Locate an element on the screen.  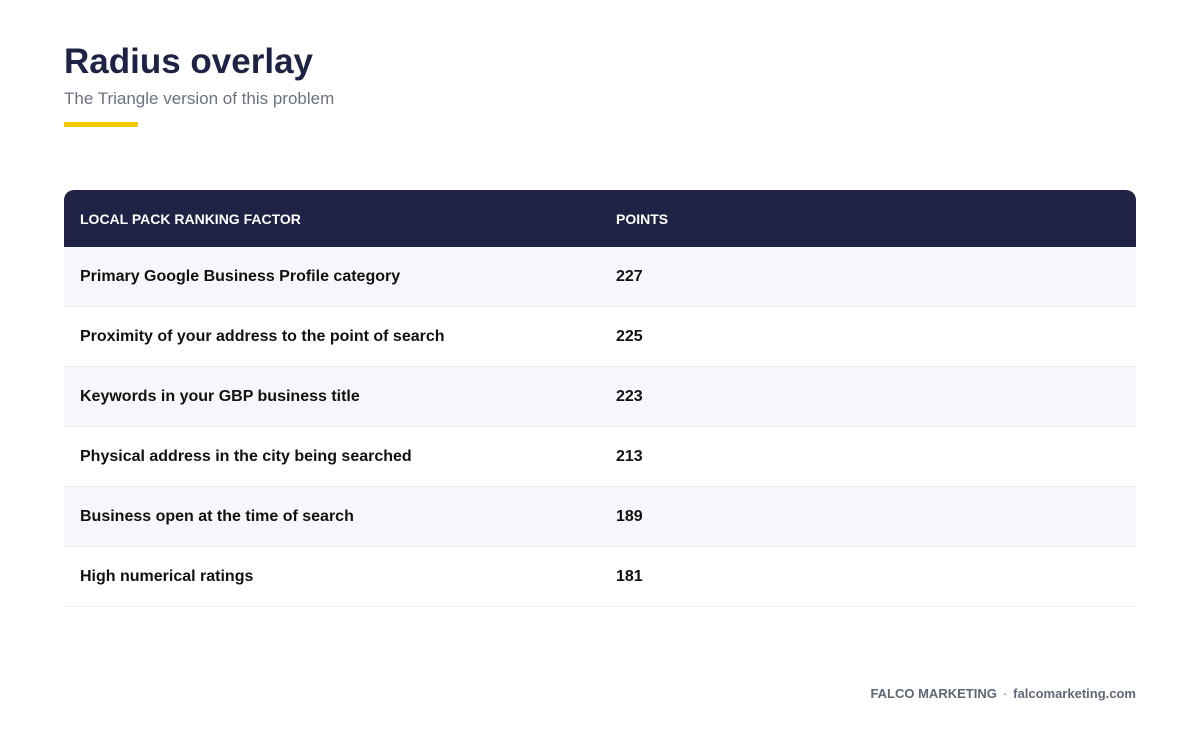
factor-cell: High numerical ratings is located at coordinates (167, 576).